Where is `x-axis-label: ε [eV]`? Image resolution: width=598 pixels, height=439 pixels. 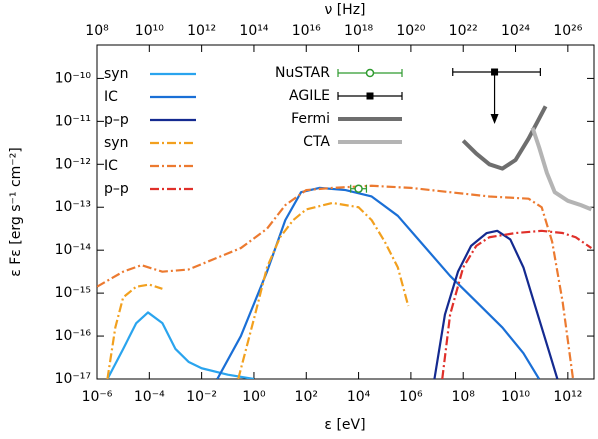
x-axis-label: ε [eV] is located at coordinates (344, 425).